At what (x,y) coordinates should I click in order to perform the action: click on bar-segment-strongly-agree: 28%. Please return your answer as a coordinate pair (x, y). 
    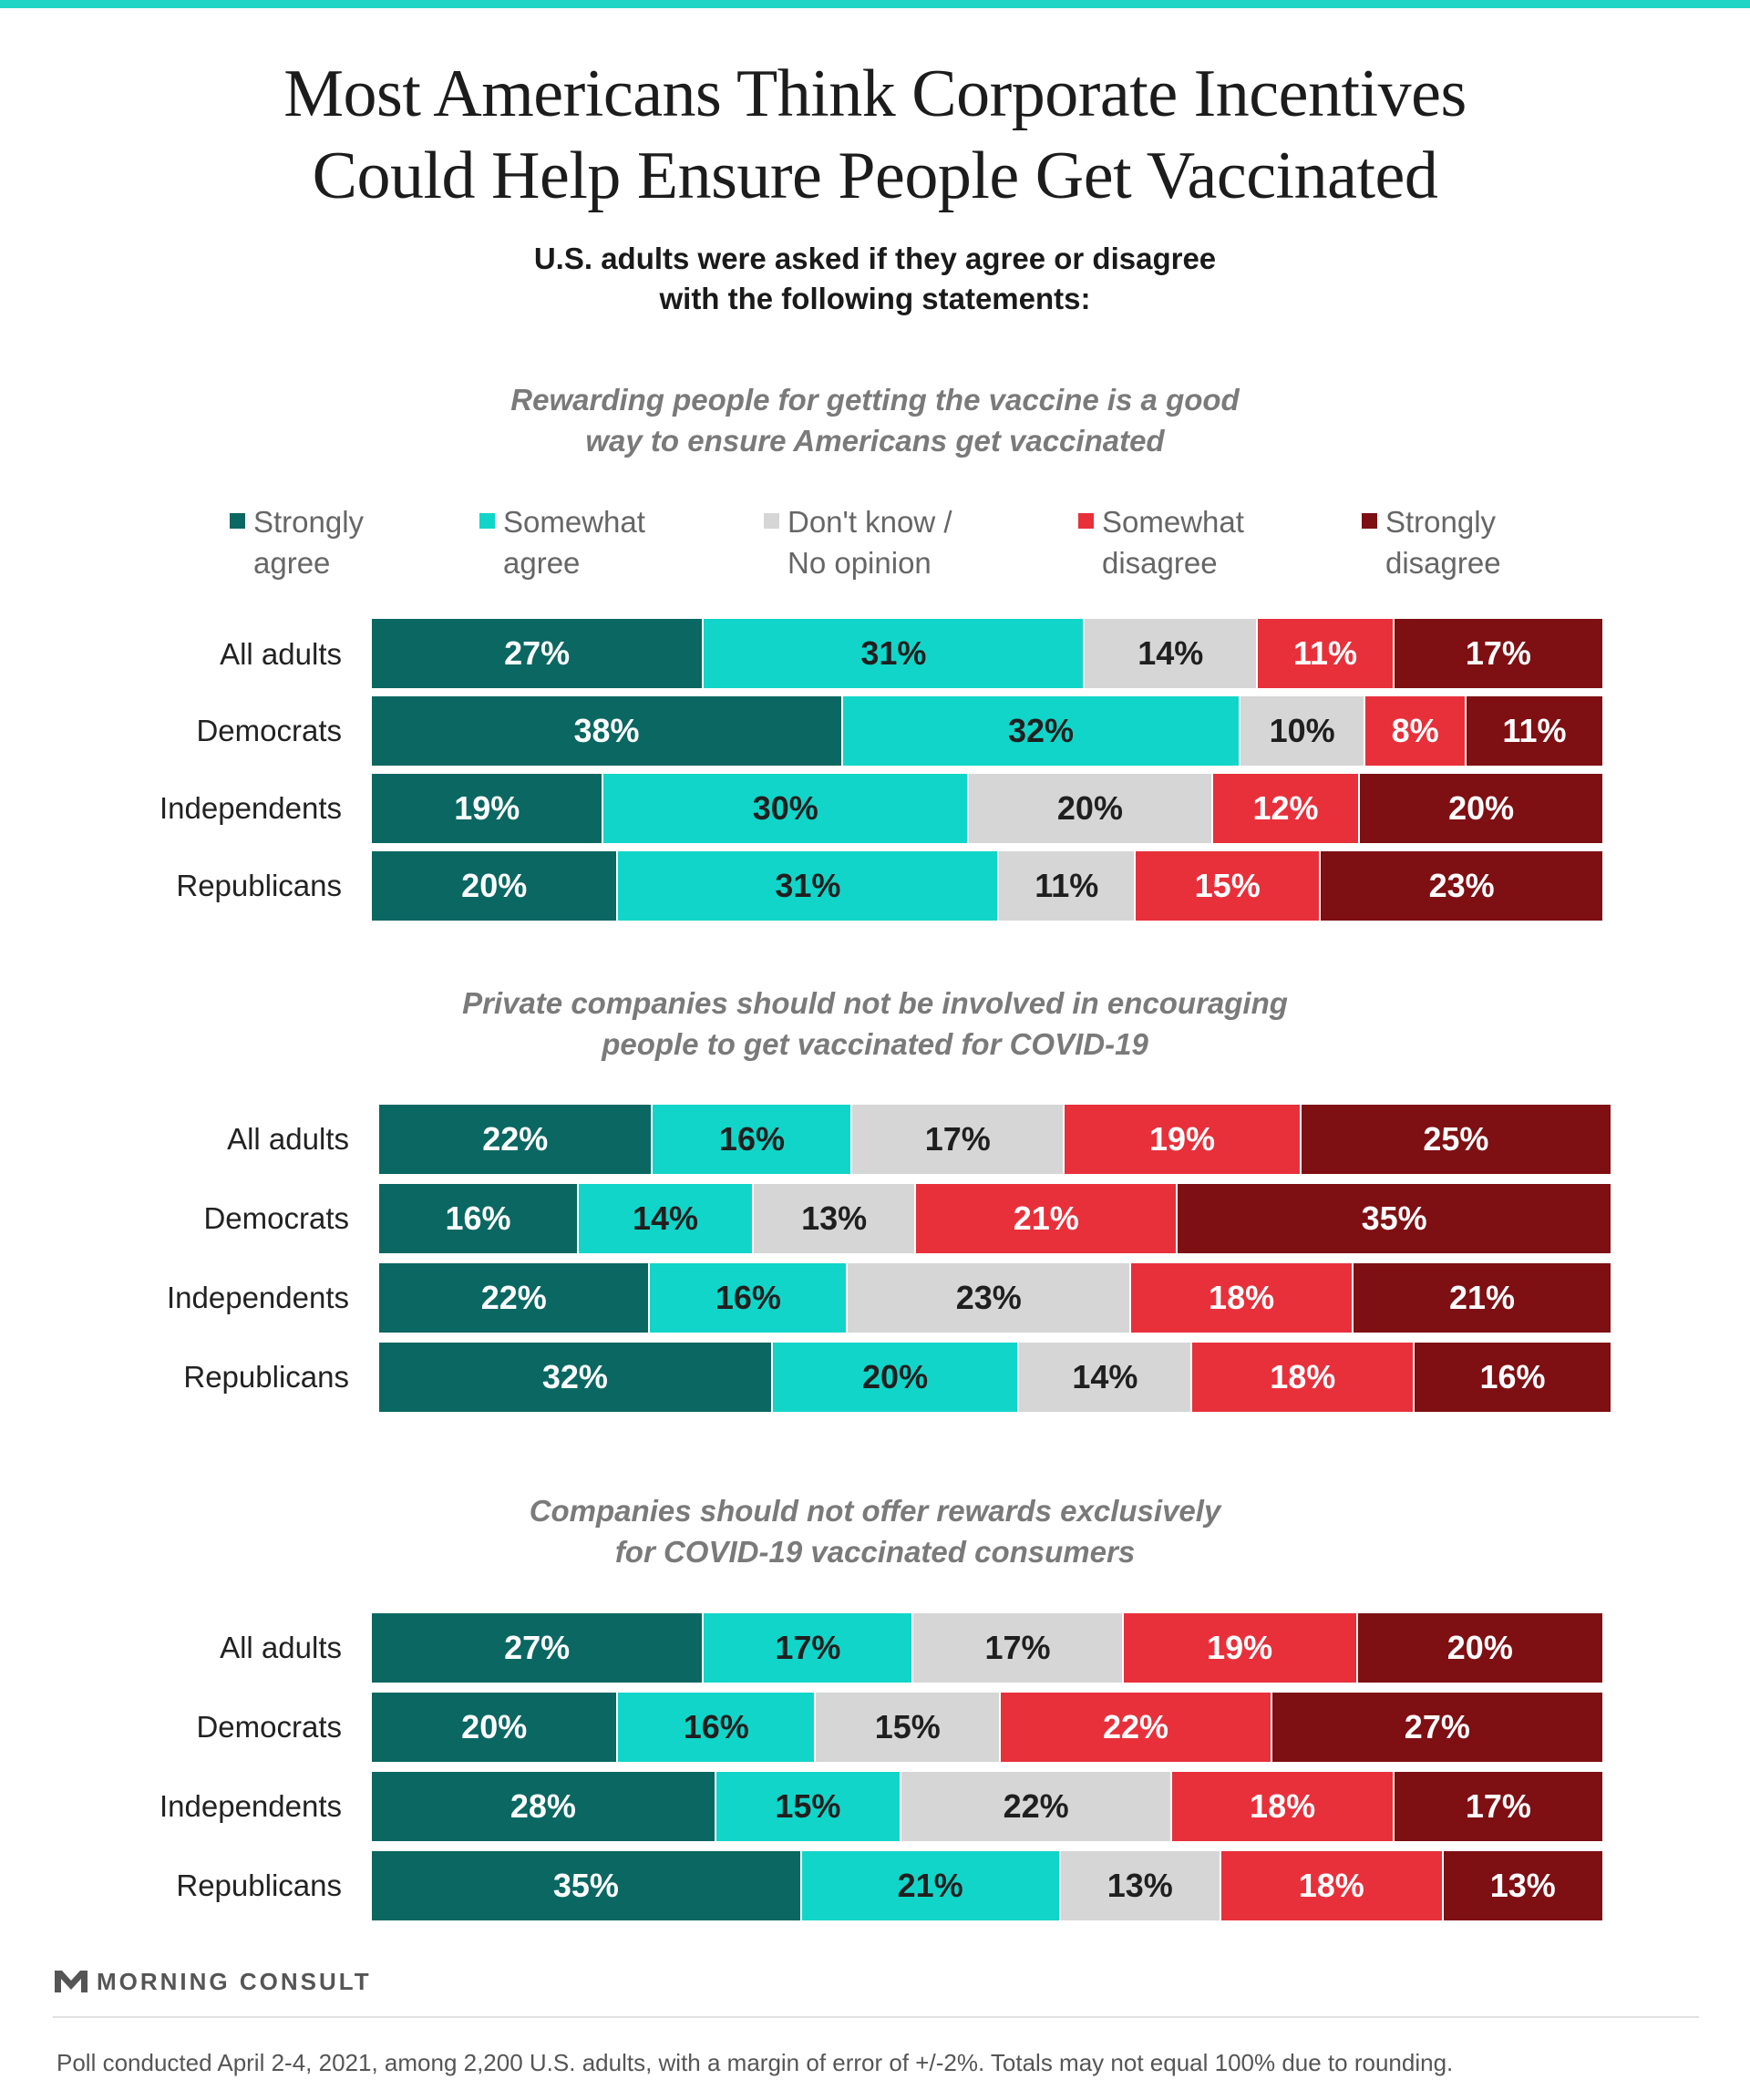
    Looking at the image, I should click on (543, 1807).